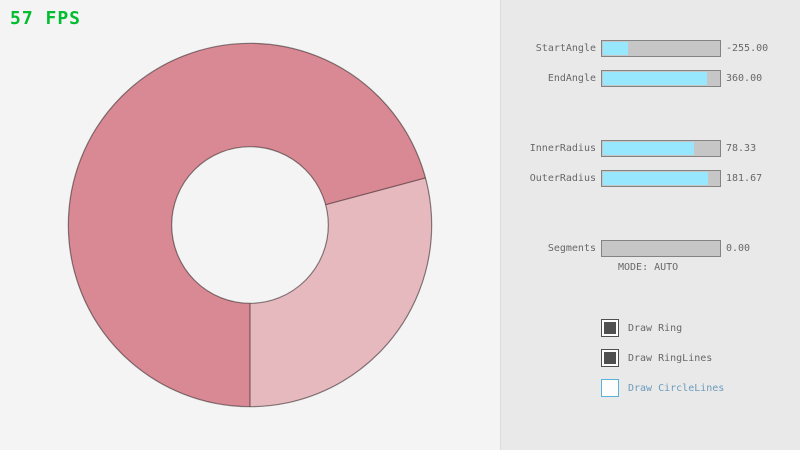 The image size is (800, 450). What do you see at coordinates (747, 48) in the screenshot?
I see `startangle-value: -255.00` at bounding box center [747, 48].